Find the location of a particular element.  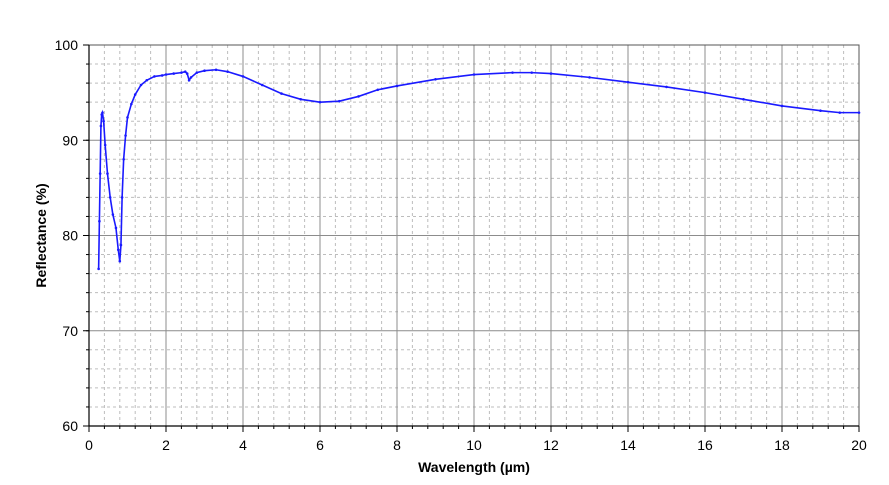

x-tick-label: 10 is located at coordinates (474, 445).